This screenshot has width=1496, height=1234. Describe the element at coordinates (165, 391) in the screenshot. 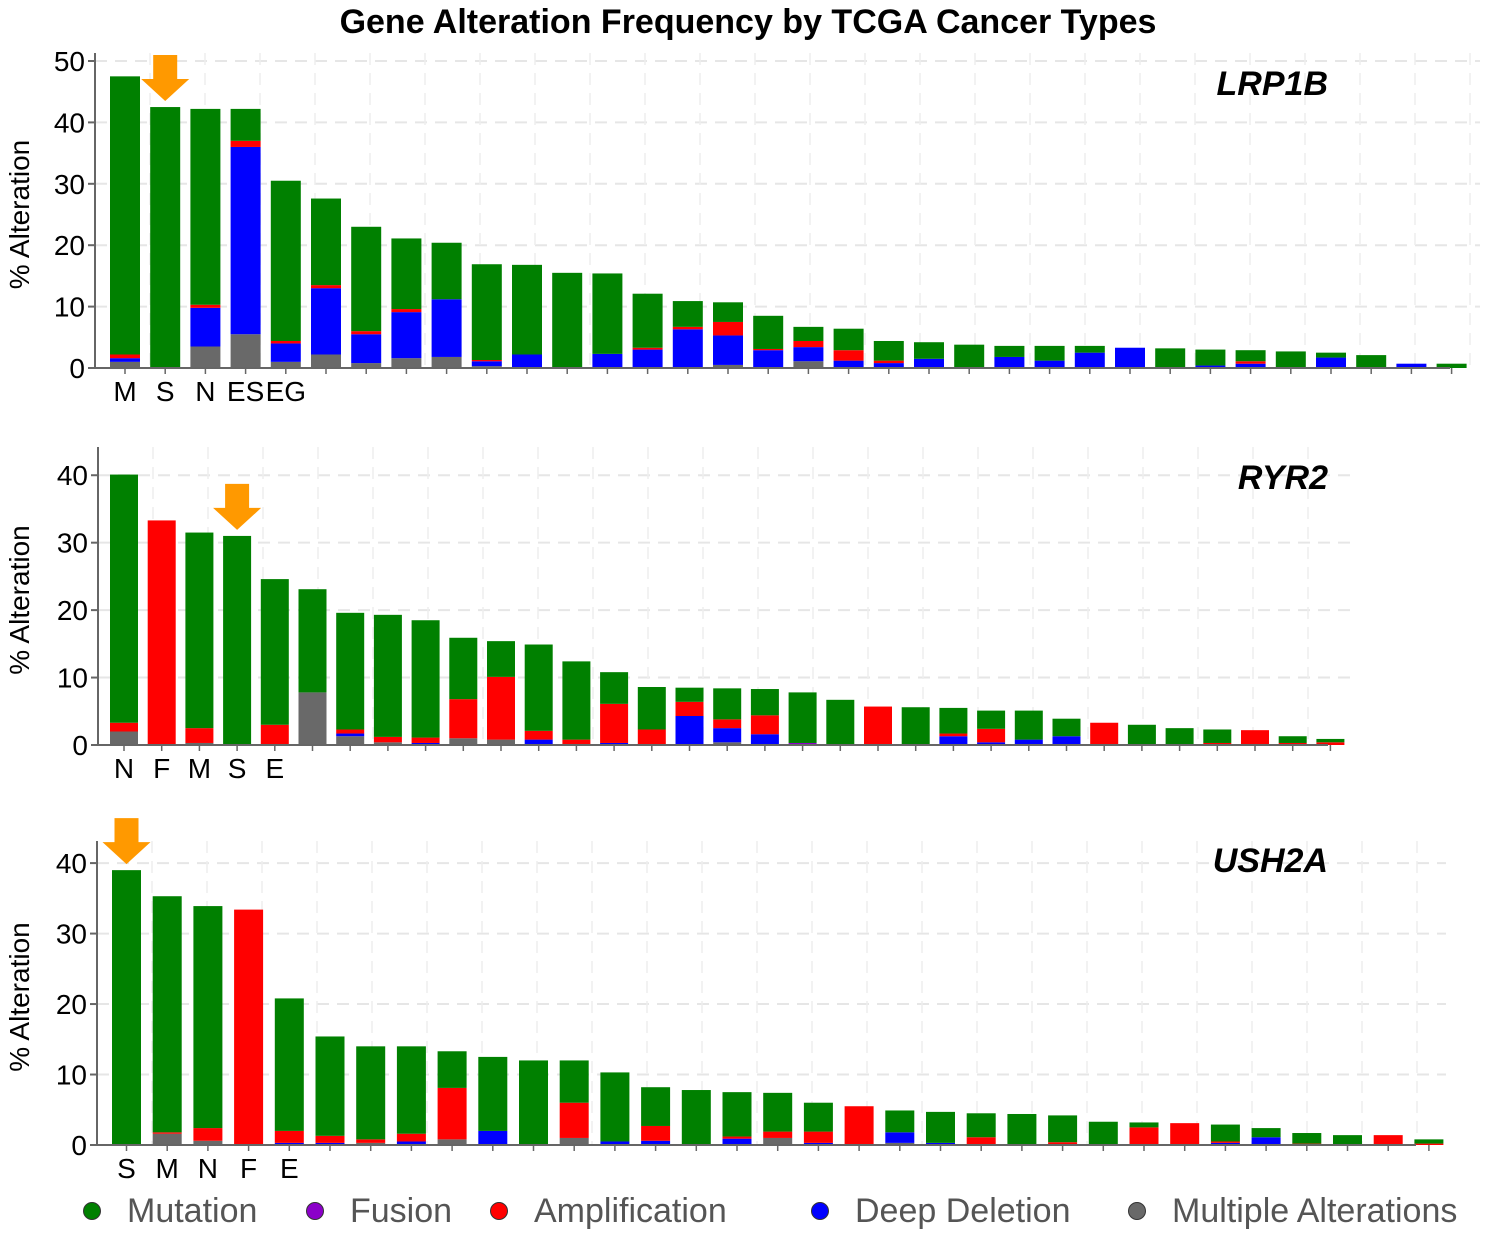

I see `bar-label: S` at that location.